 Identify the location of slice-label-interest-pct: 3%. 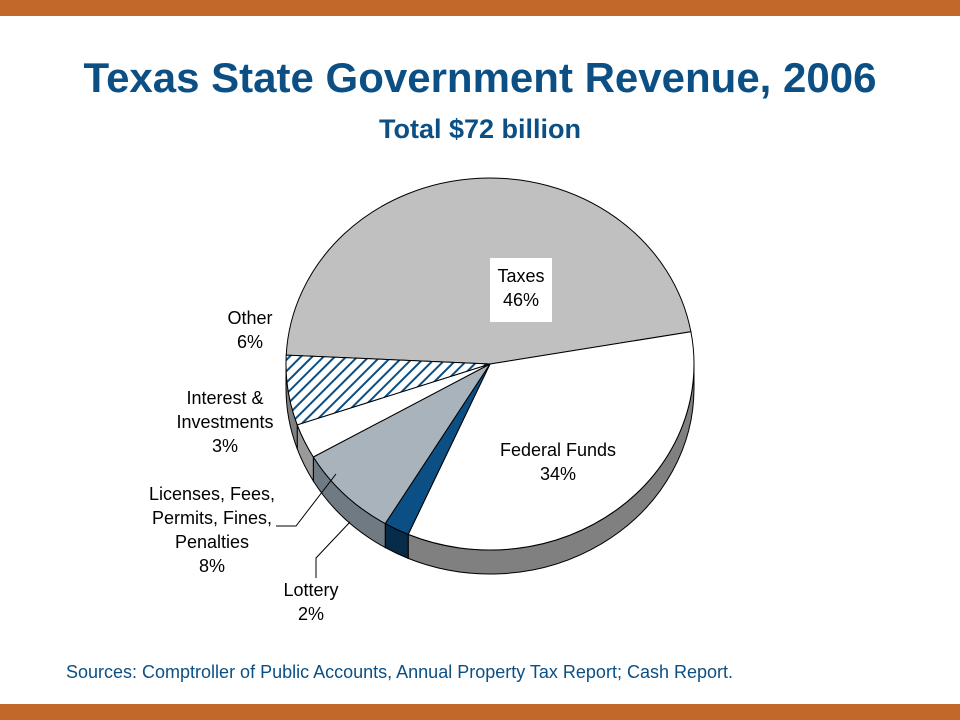
(224, 446).